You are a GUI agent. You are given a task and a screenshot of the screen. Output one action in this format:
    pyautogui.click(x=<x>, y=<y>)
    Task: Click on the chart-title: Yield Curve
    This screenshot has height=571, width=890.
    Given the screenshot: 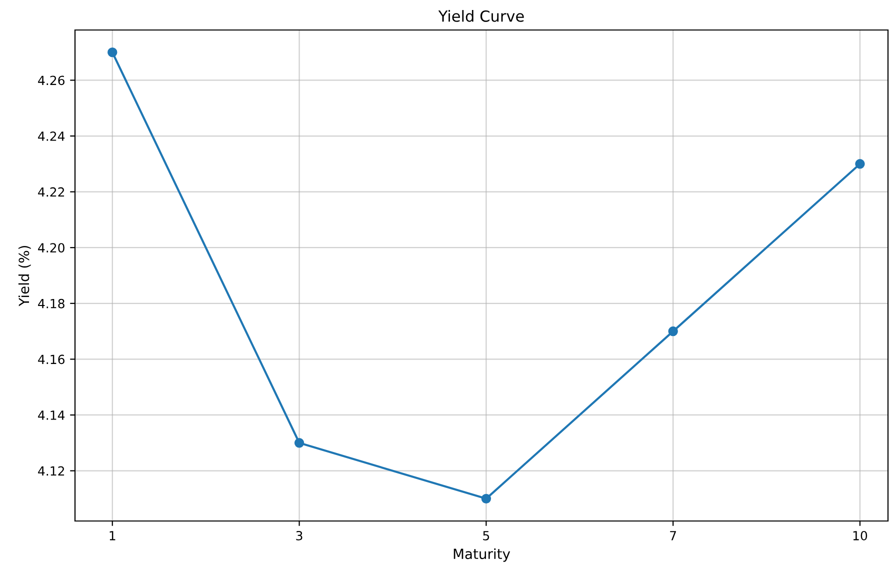 What is the action you would take?
    pyautogui.click(x=481, y=16)
    